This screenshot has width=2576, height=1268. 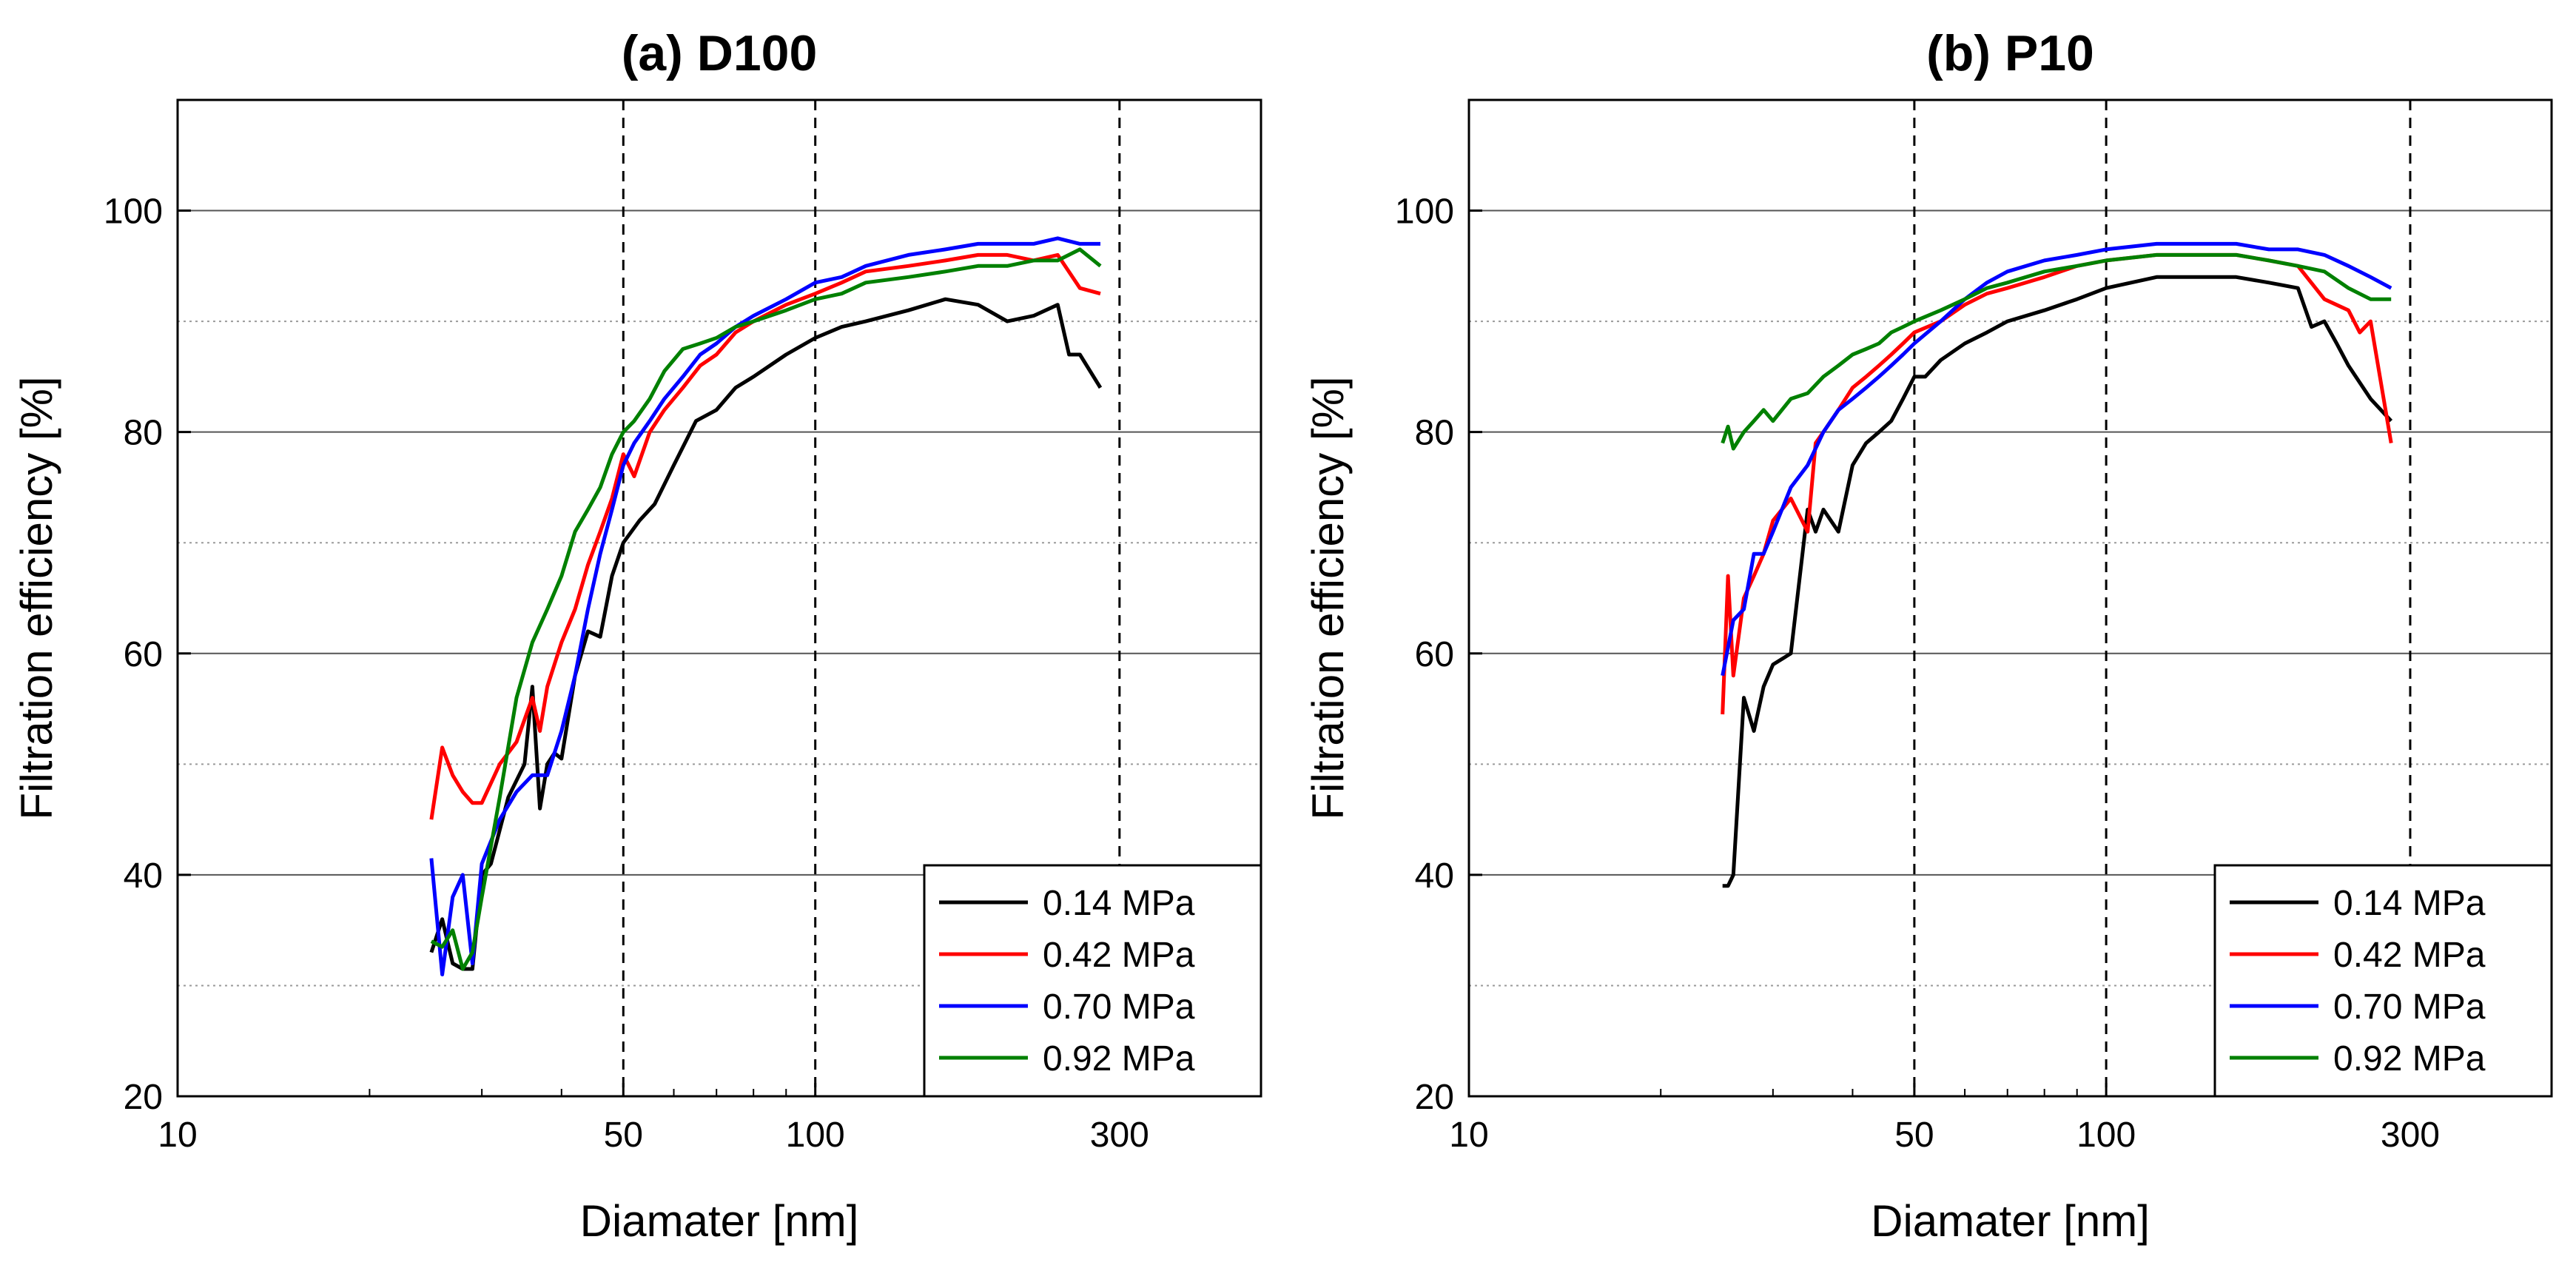 I want to click on chart-title: (a) D100, so click(x=720, y=53).